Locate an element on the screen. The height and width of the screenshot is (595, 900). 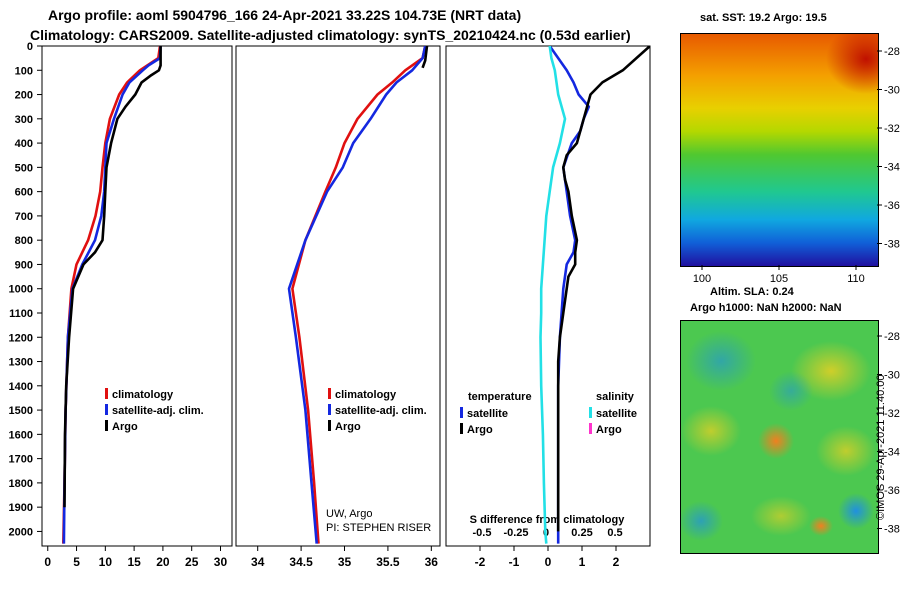
x-tick-label: 10 is located at coordinates (106, 562).